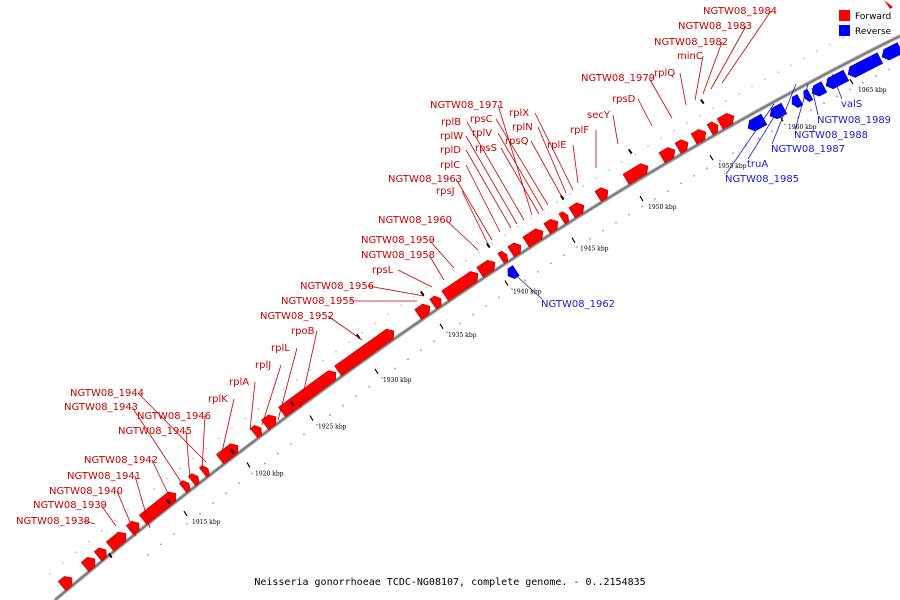  Describe the element at coordinates (462, 335) in the screenshot. I see `tick-label: 1935 kbp` at that location.